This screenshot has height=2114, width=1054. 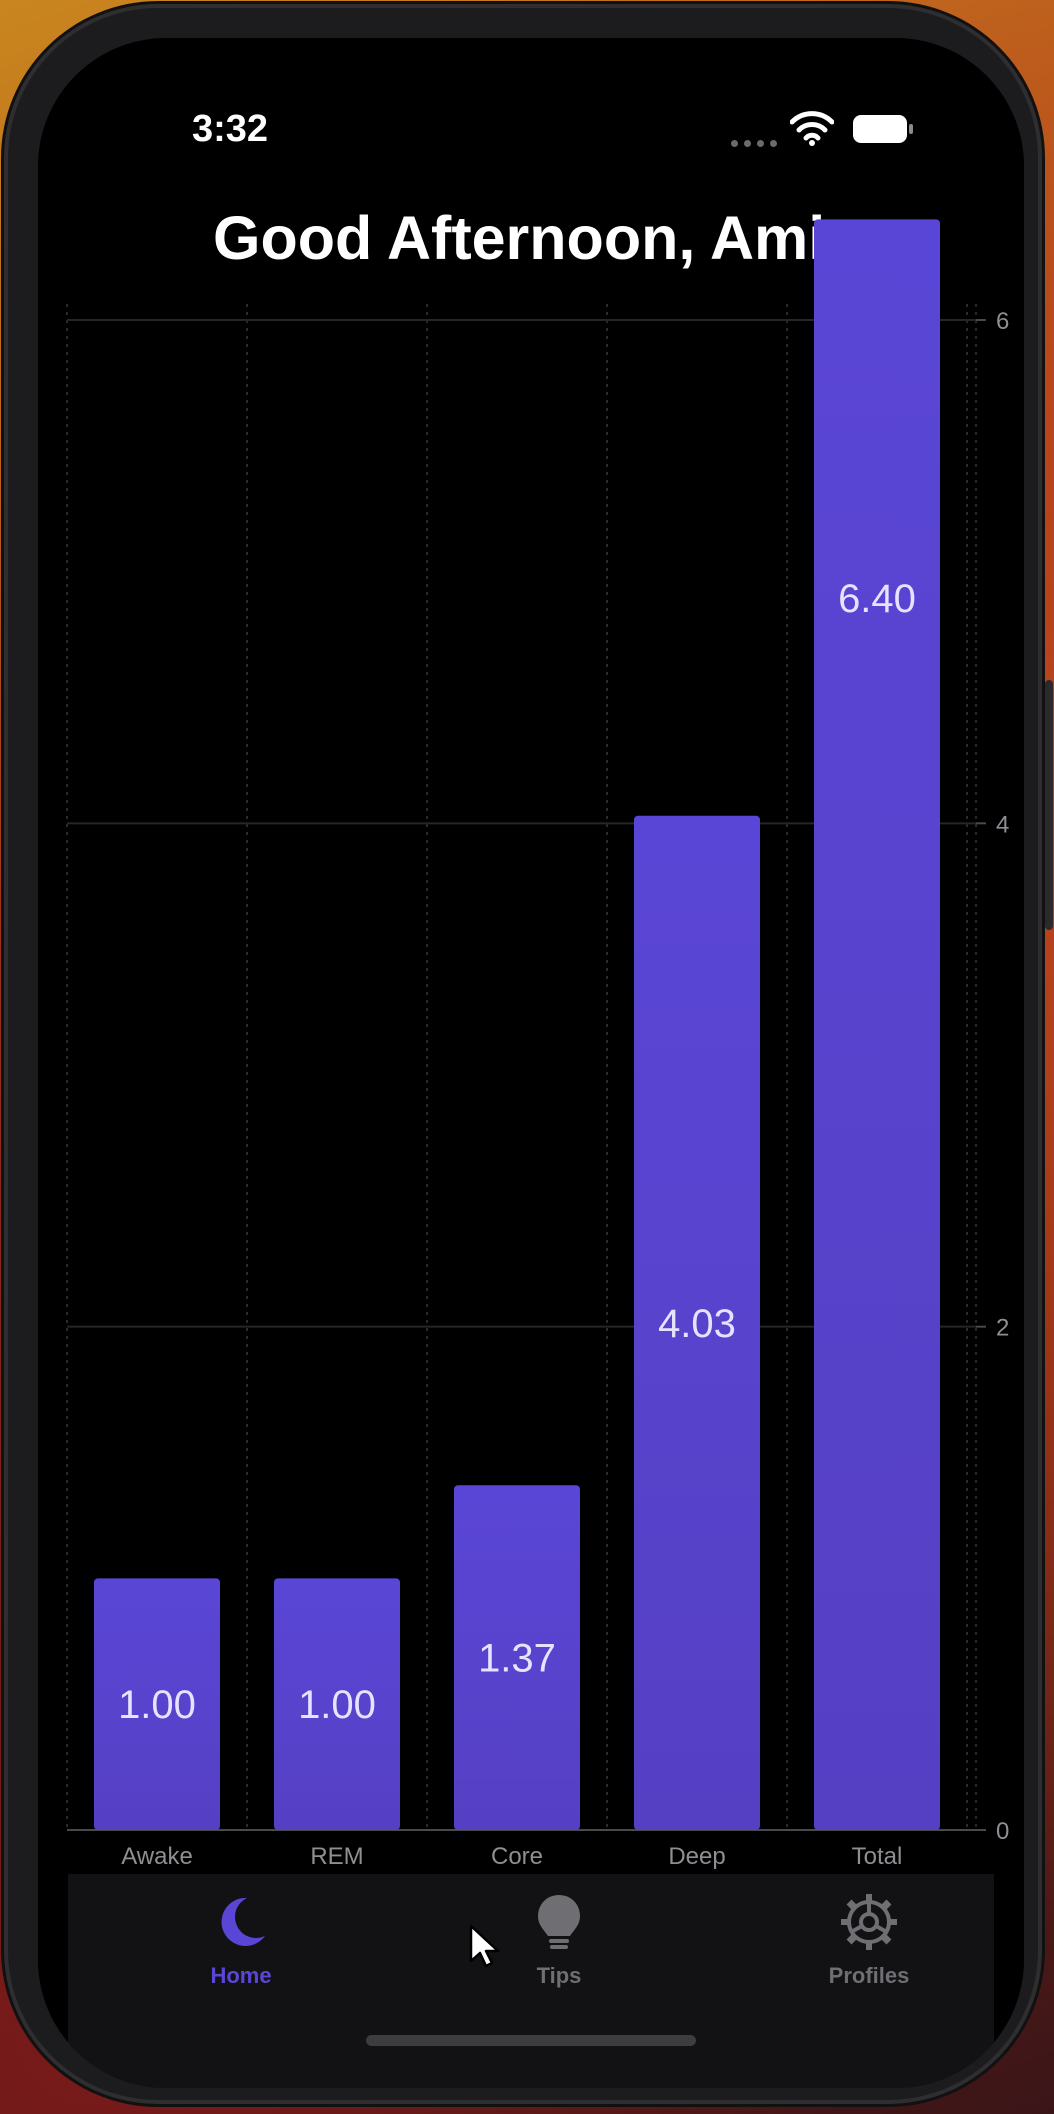 What do you see at coordinates (877, 1024) in the screenshot?
I see `bar-total` at bounding box center [877, 1024].